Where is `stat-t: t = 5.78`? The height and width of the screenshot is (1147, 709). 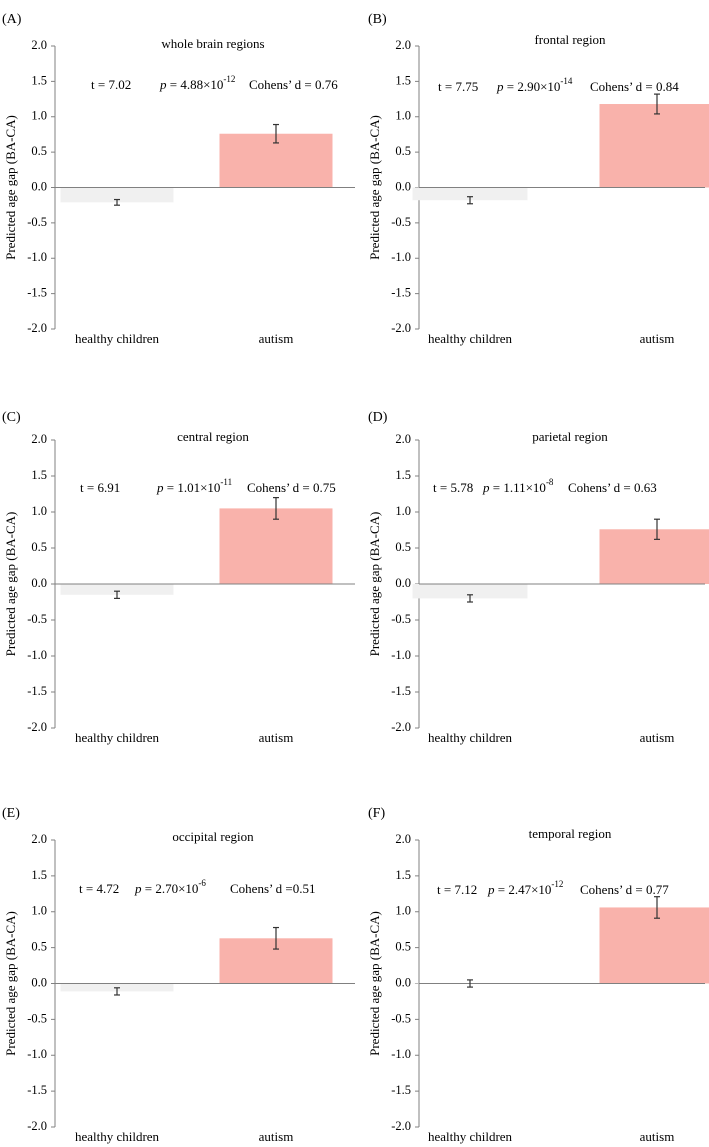
stat-t: t = 5.78 is located at coordinates (453, 487).